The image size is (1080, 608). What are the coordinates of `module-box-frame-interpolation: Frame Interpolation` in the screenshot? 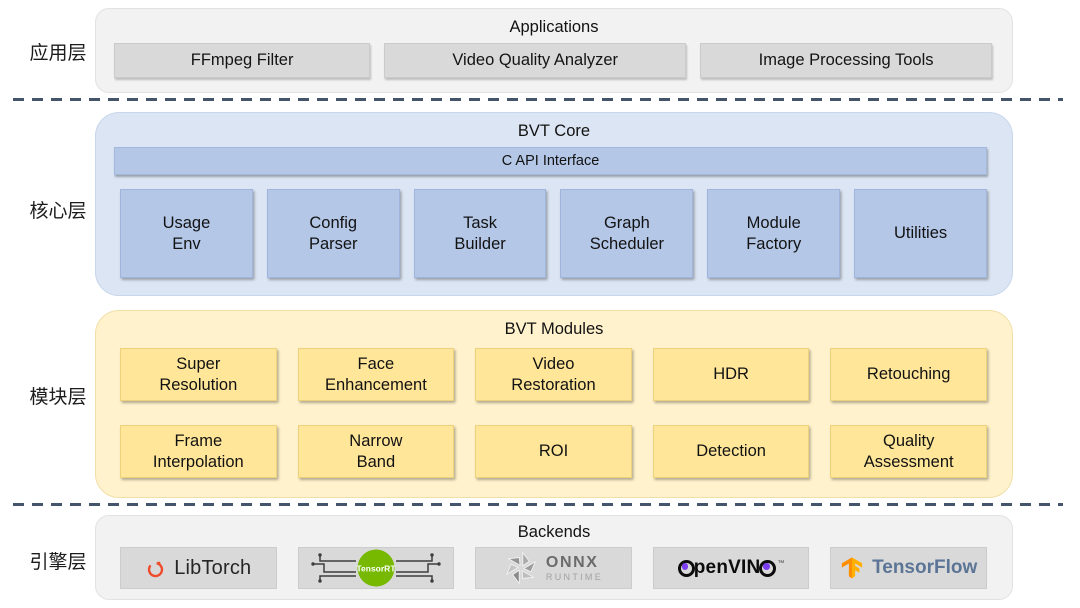 It's located at (198, 451).